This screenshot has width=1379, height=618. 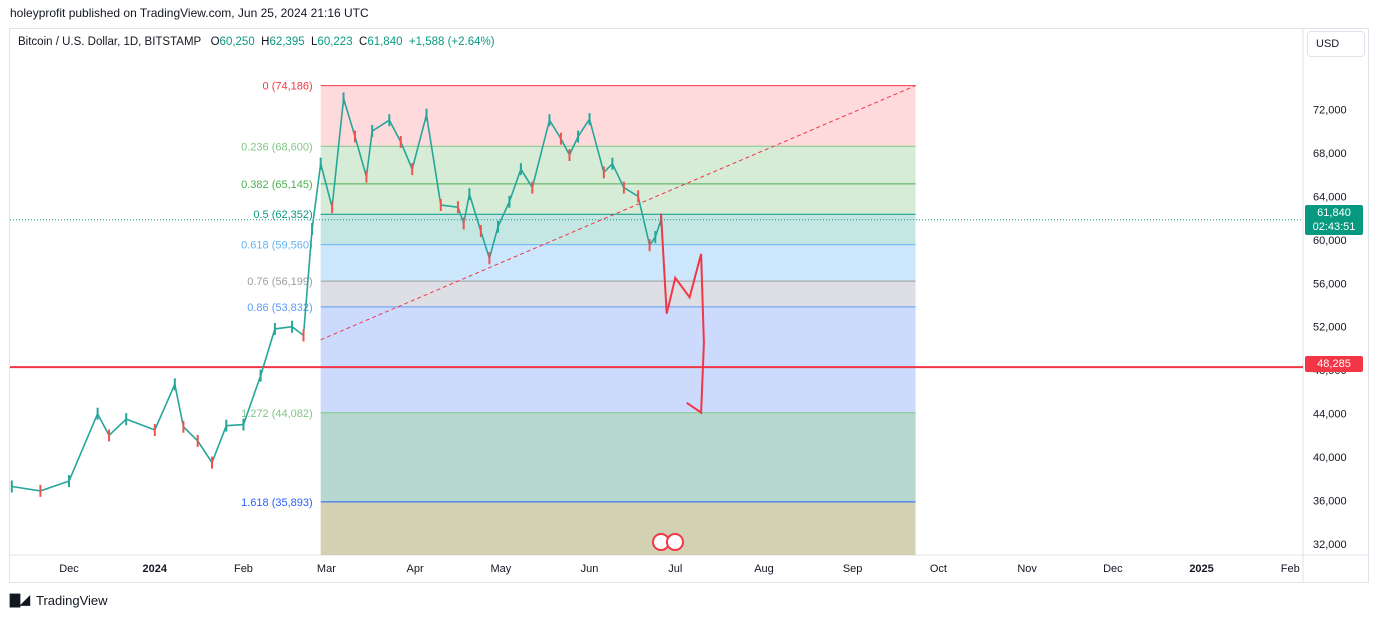 I want to click on open-value: 60,250, so click(x=237, y=42).